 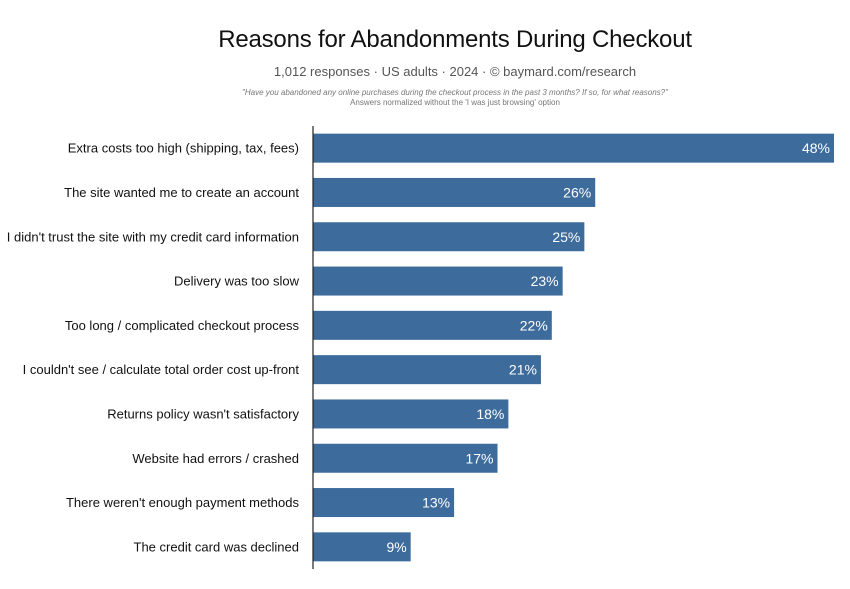 What do you see at coordinates (181, 192) in the screenshot?
I see `category-label: The site wanted me to create an account` at bounding box center [181, 192].